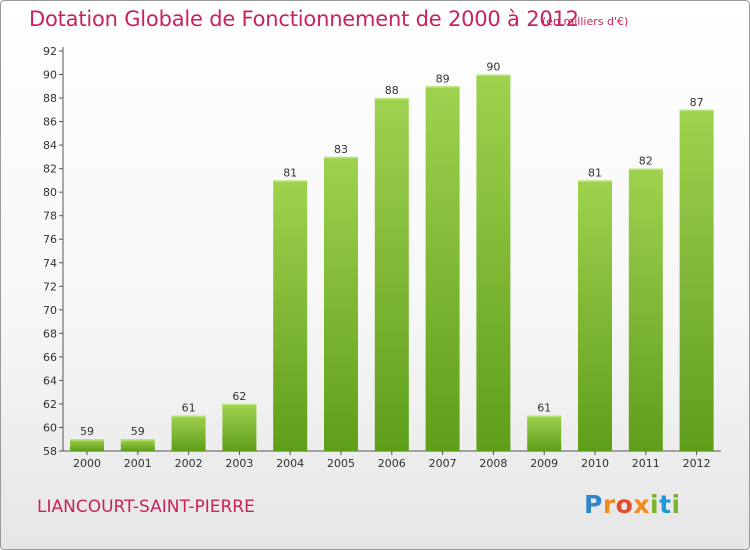 The image size is (750, 550). Describe the element at coordinates (493, 67) in the screenshot. I see `value-label: 90` at that location.